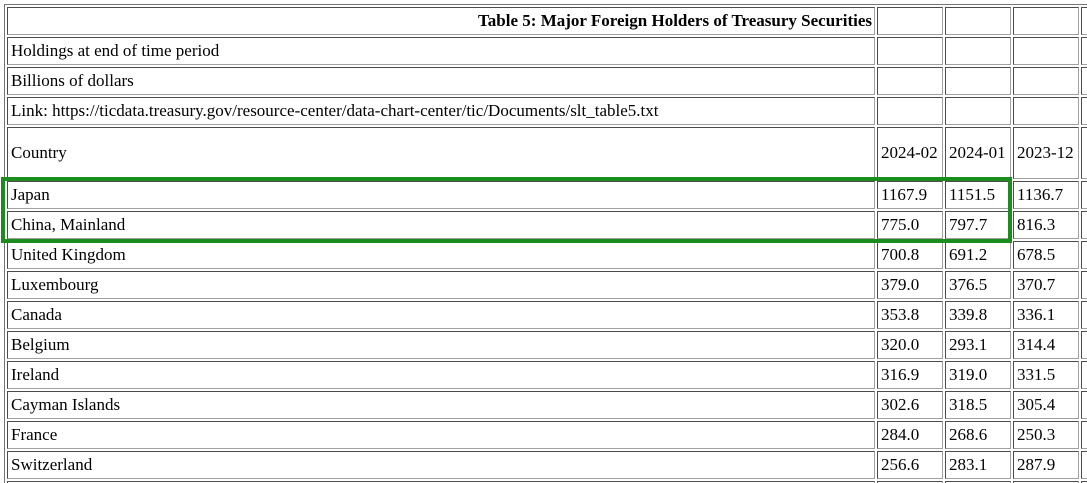  What do you see at coordinates (441, 345) in the screenshot?
I see `country-cell: Belgium` at bounding box center [441, 345].